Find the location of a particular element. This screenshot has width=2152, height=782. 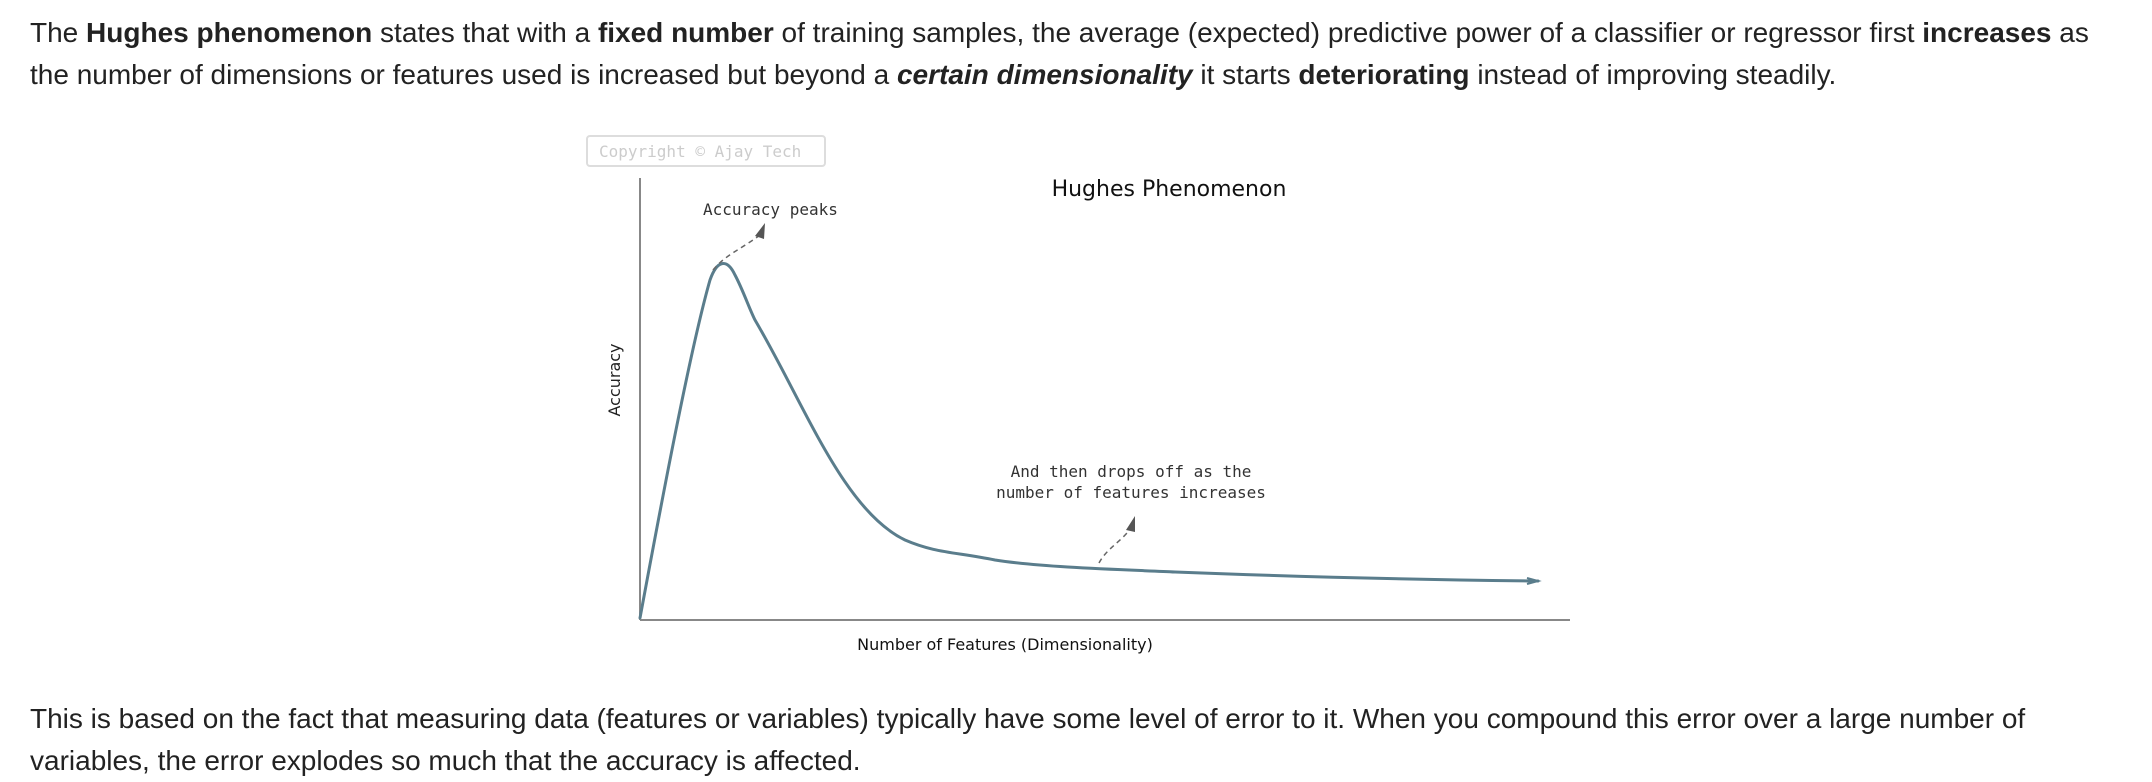

intro-text: it starts is located at coordinates (1245, 74).